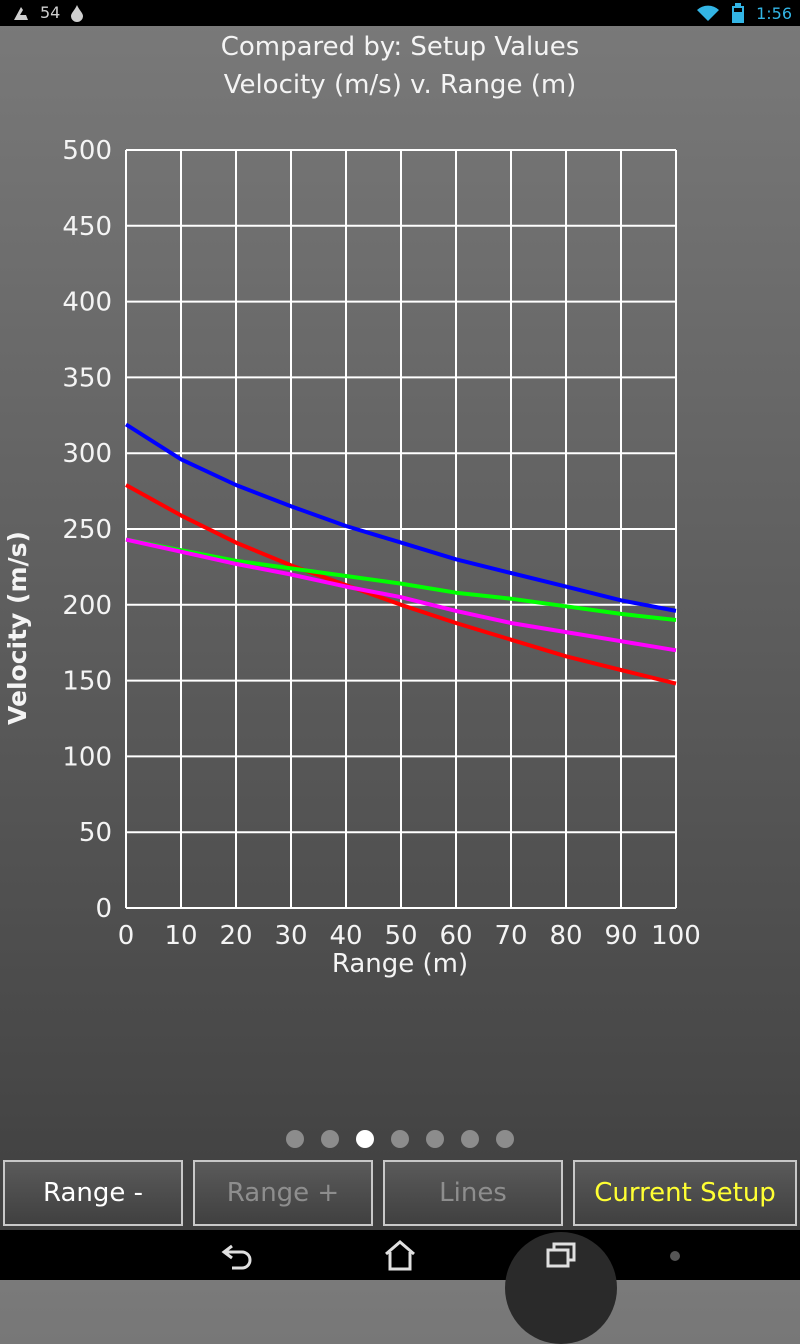  Describe the element at coordinates (238, 1255) in the screenshot. I see `back-icon` at that location.